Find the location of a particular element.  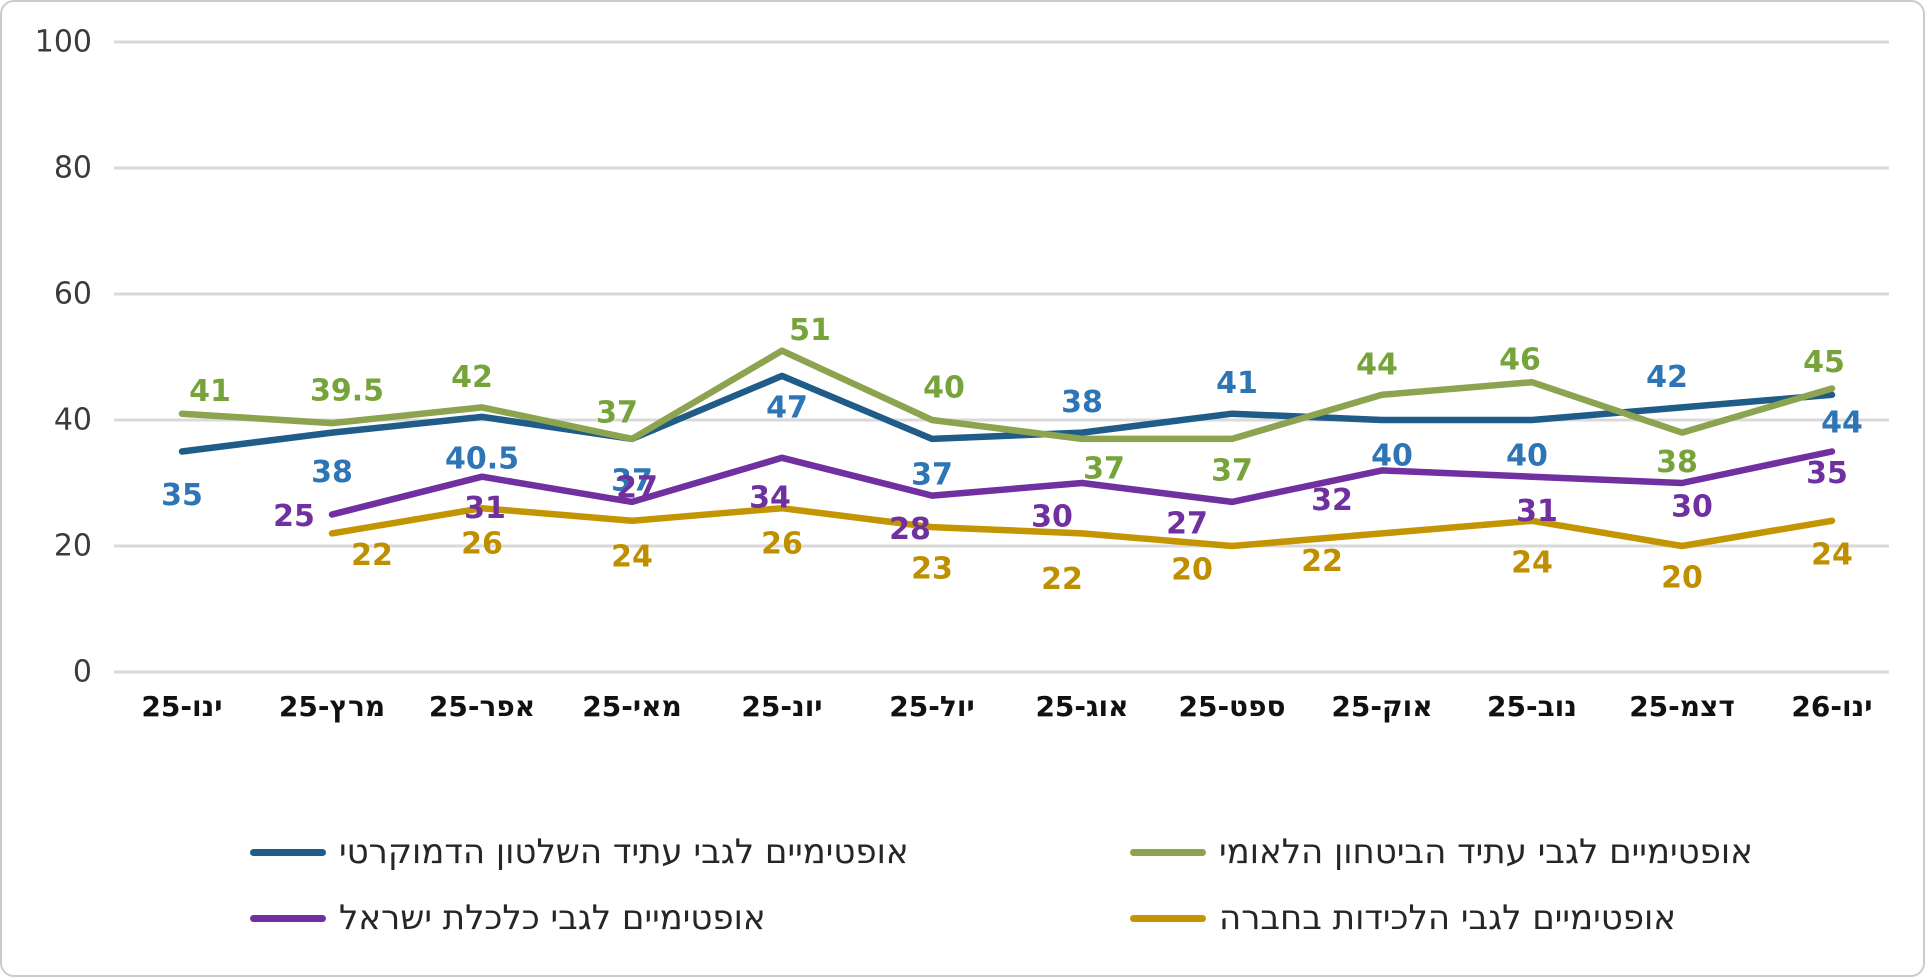

legend-label: אופטימיים לגבי עתיד הביטחון הלאומי is located at coordinates (1486, 852).